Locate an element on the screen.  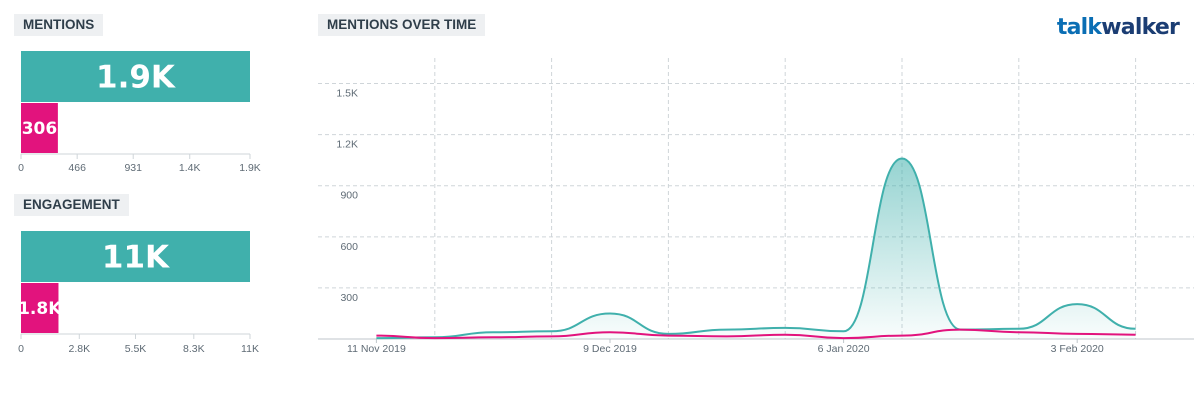
engagement-bar-label: 11K is located at coordinates (136, 258).